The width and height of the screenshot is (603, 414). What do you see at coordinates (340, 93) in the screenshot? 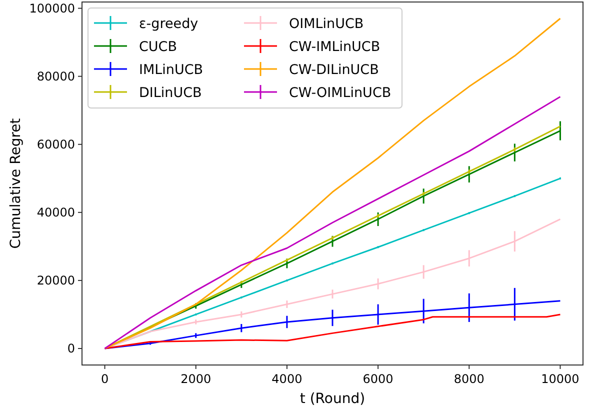
I see `legend-label: CW-OIMLinUCB` at bounding box center [340, 93].